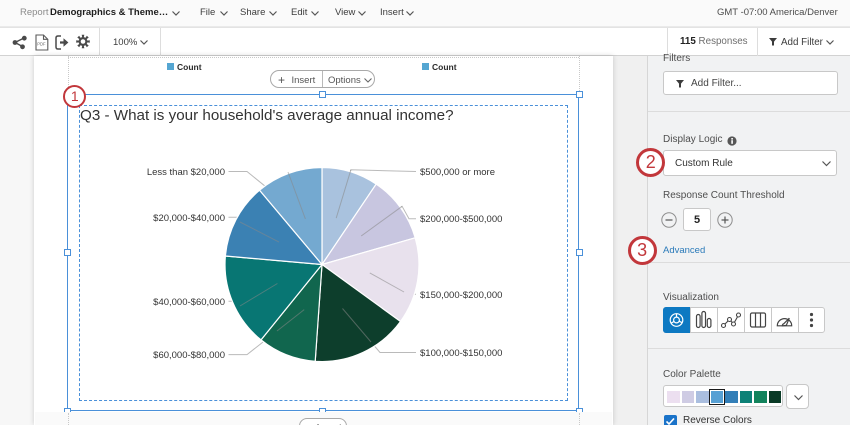  Describe the element at coordinates (189, 218) in the screenshot. I see `svg-text: $20,000-$40,000` at that location.